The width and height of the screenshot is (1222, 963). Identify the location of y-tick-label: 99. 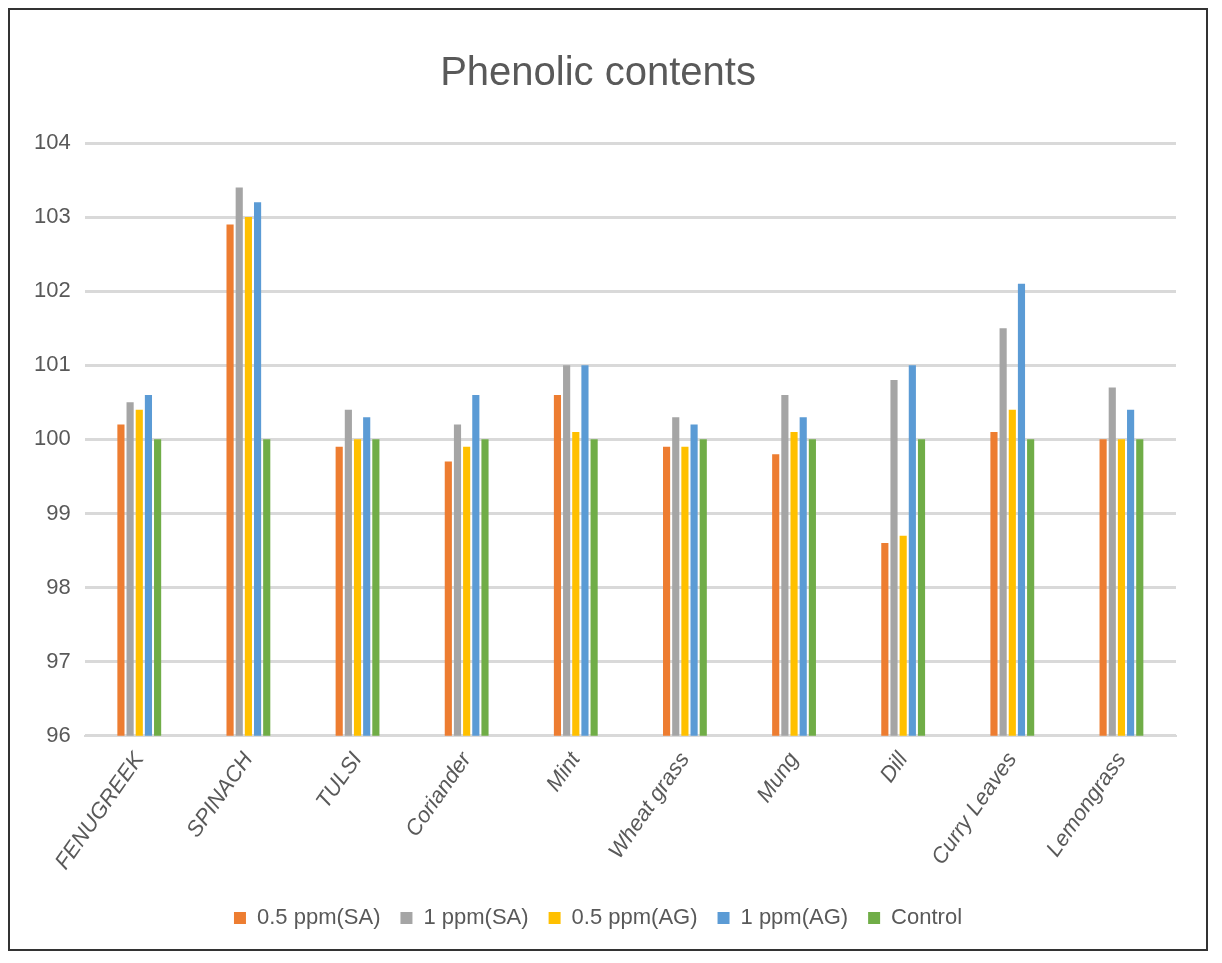
(58, 512).